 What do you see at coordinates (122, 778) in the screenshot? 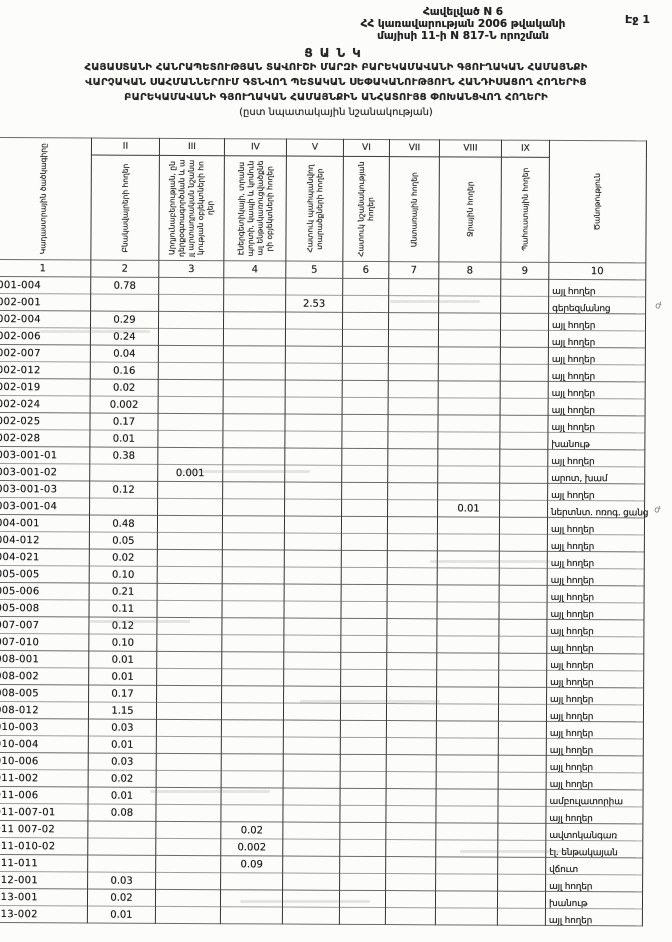
I see `cell-area-value: 0.02` at bounding box center [122, 778].